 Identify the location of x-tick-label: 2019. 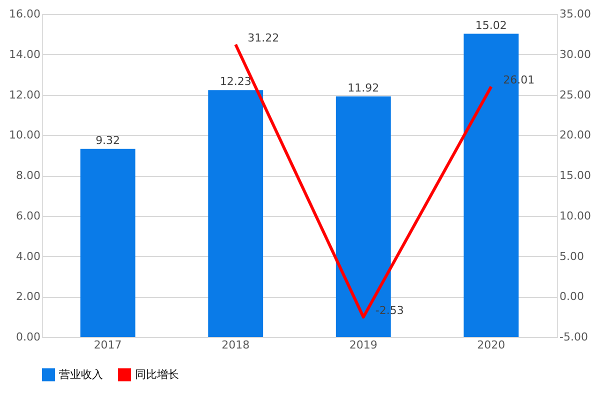
(363, 345).